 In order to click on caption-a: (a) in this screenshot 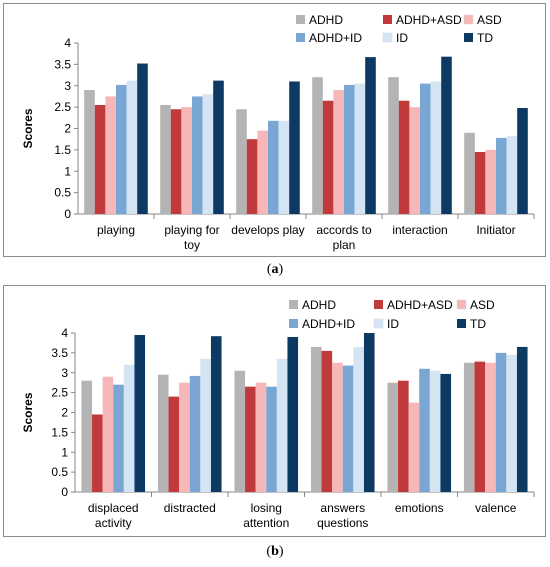, I will do `click(275, 269)`.